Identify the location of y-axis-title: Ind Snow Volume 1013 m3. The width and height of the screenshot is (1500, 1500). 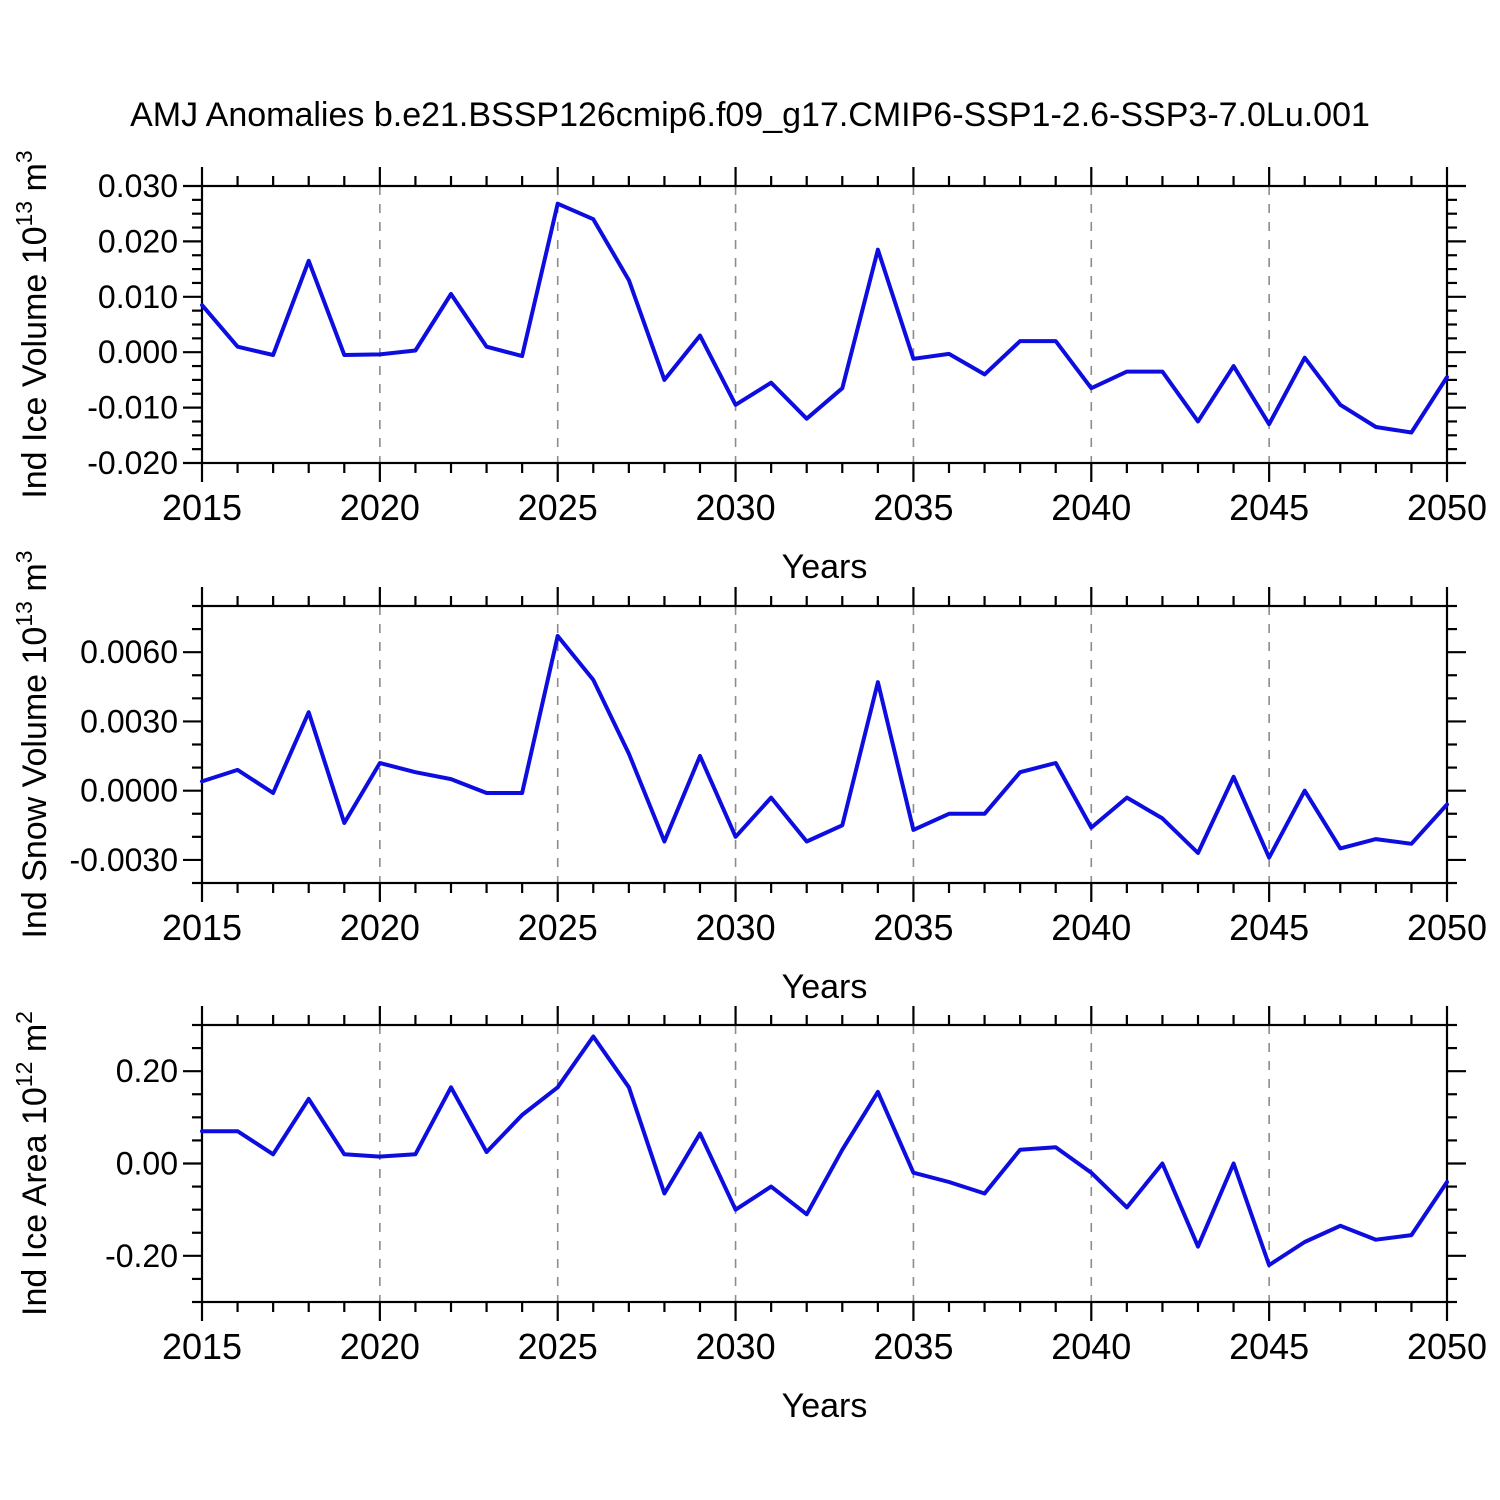
(32, 744).